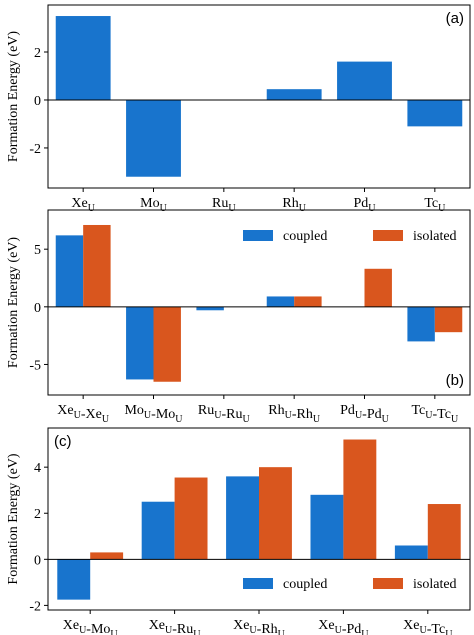 Image resolution: width=474 pixels, height=635 pixels. I want to click on x-tick-label: TcU, so click(435, 205).